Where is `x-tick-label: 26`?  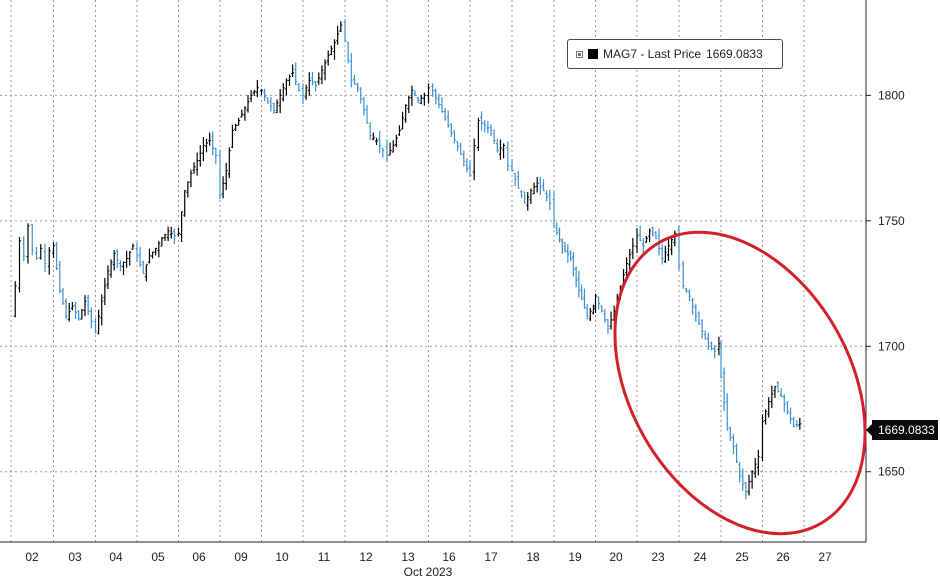 x-tick-label: 26 is located at coordinates (783, 557).